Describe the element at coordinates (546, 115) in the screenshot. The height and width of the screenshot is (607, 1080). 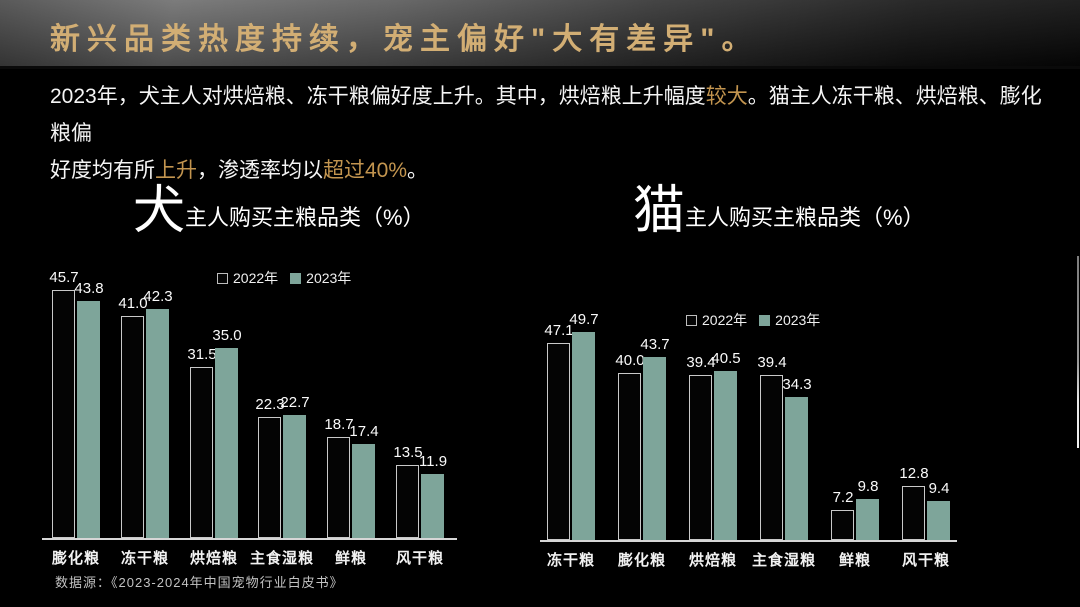
I see `intro-segment: 。猫主人冻干粮、烘焙粮、膨化粮偏` at that location.